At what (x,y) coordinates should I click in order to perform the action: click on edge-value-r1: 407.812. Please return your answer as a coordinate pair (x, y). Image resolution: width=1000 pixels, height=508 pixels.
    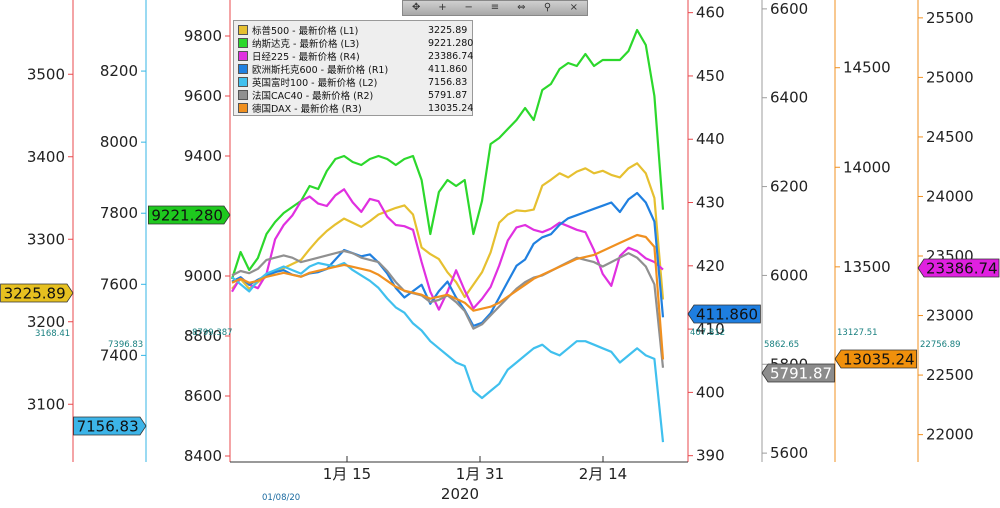
    Looking at the image, I should click on (707, 333).